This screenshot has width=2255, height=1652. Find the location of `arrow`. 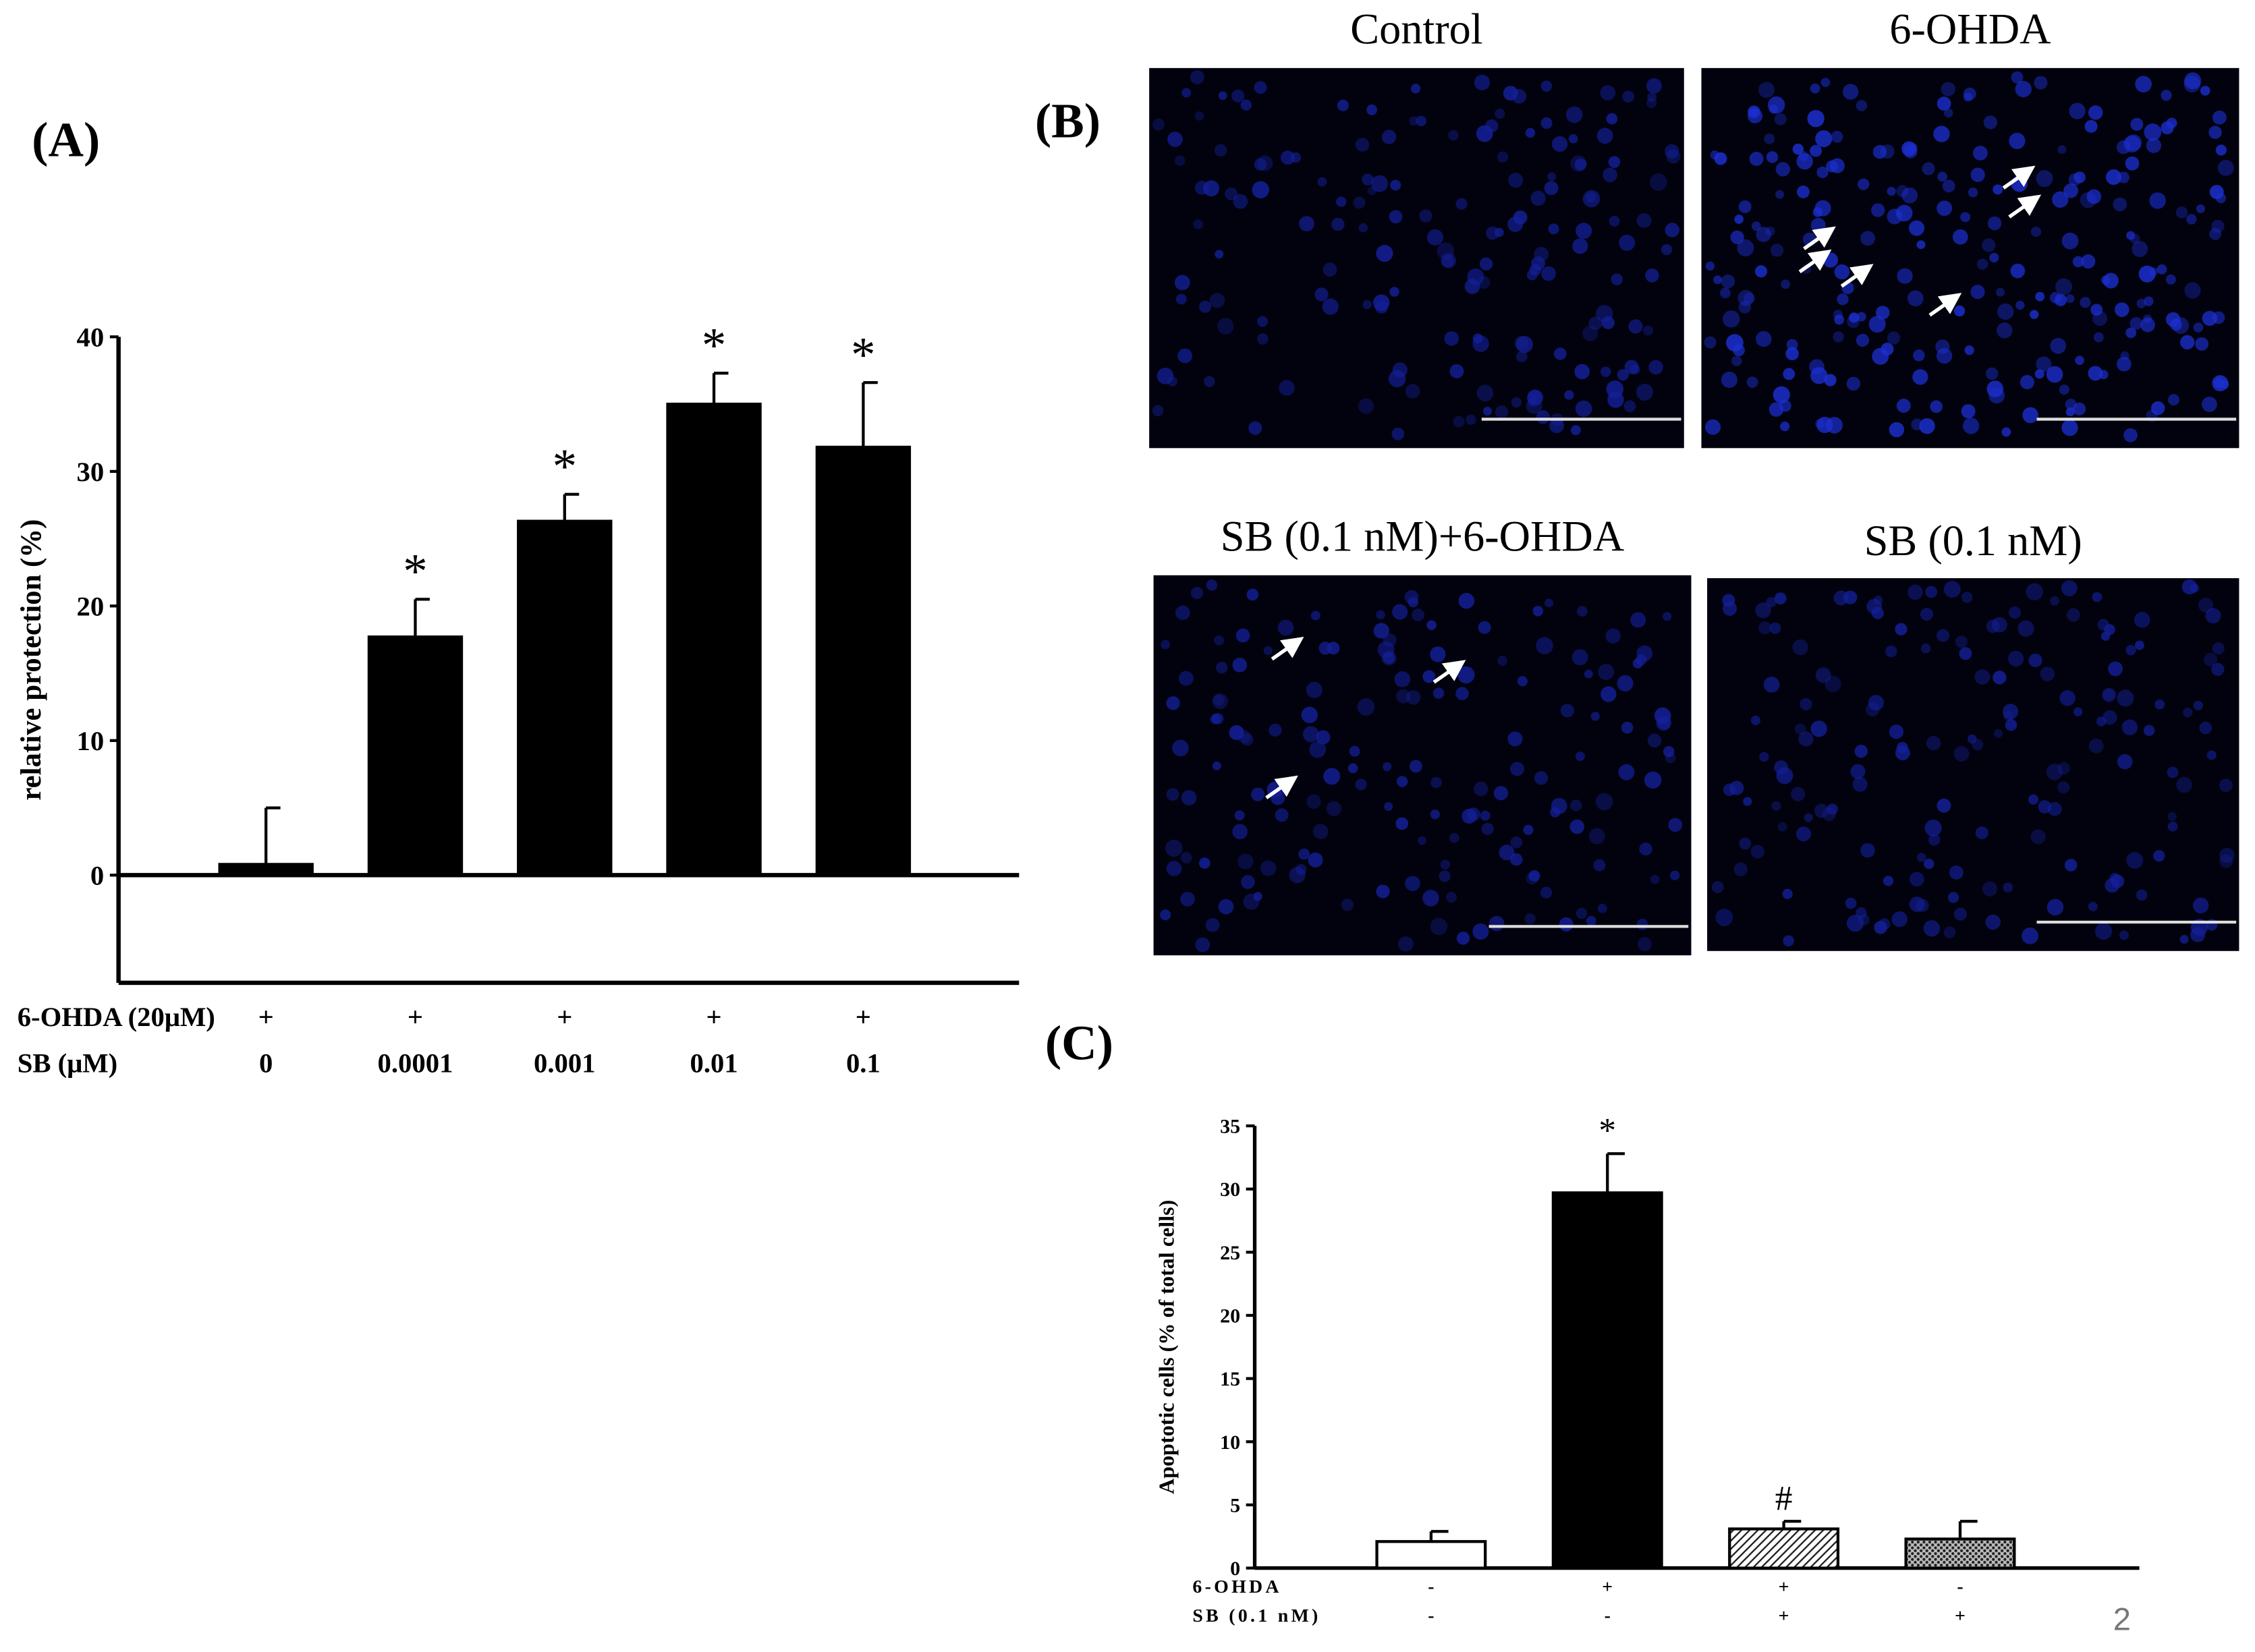

arrow is located at coordinates (1819, 238).